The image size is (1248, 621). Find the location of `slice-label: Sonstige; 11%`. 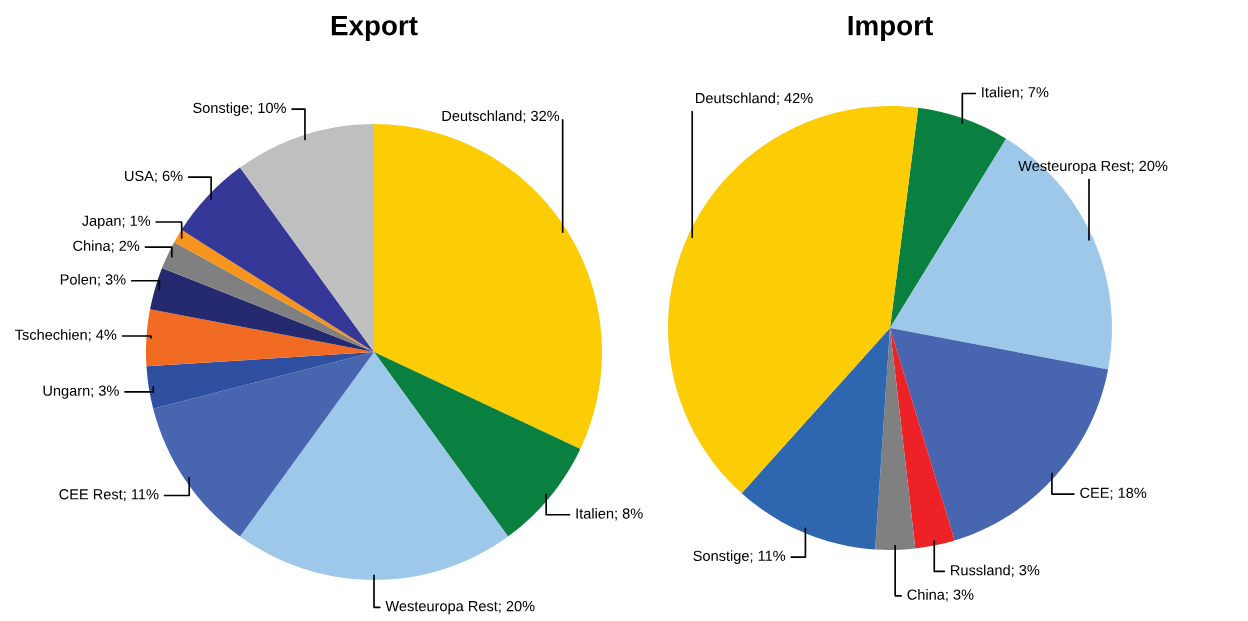

slice-label: Sonstige; 11% is located at coordinates (739, 557).